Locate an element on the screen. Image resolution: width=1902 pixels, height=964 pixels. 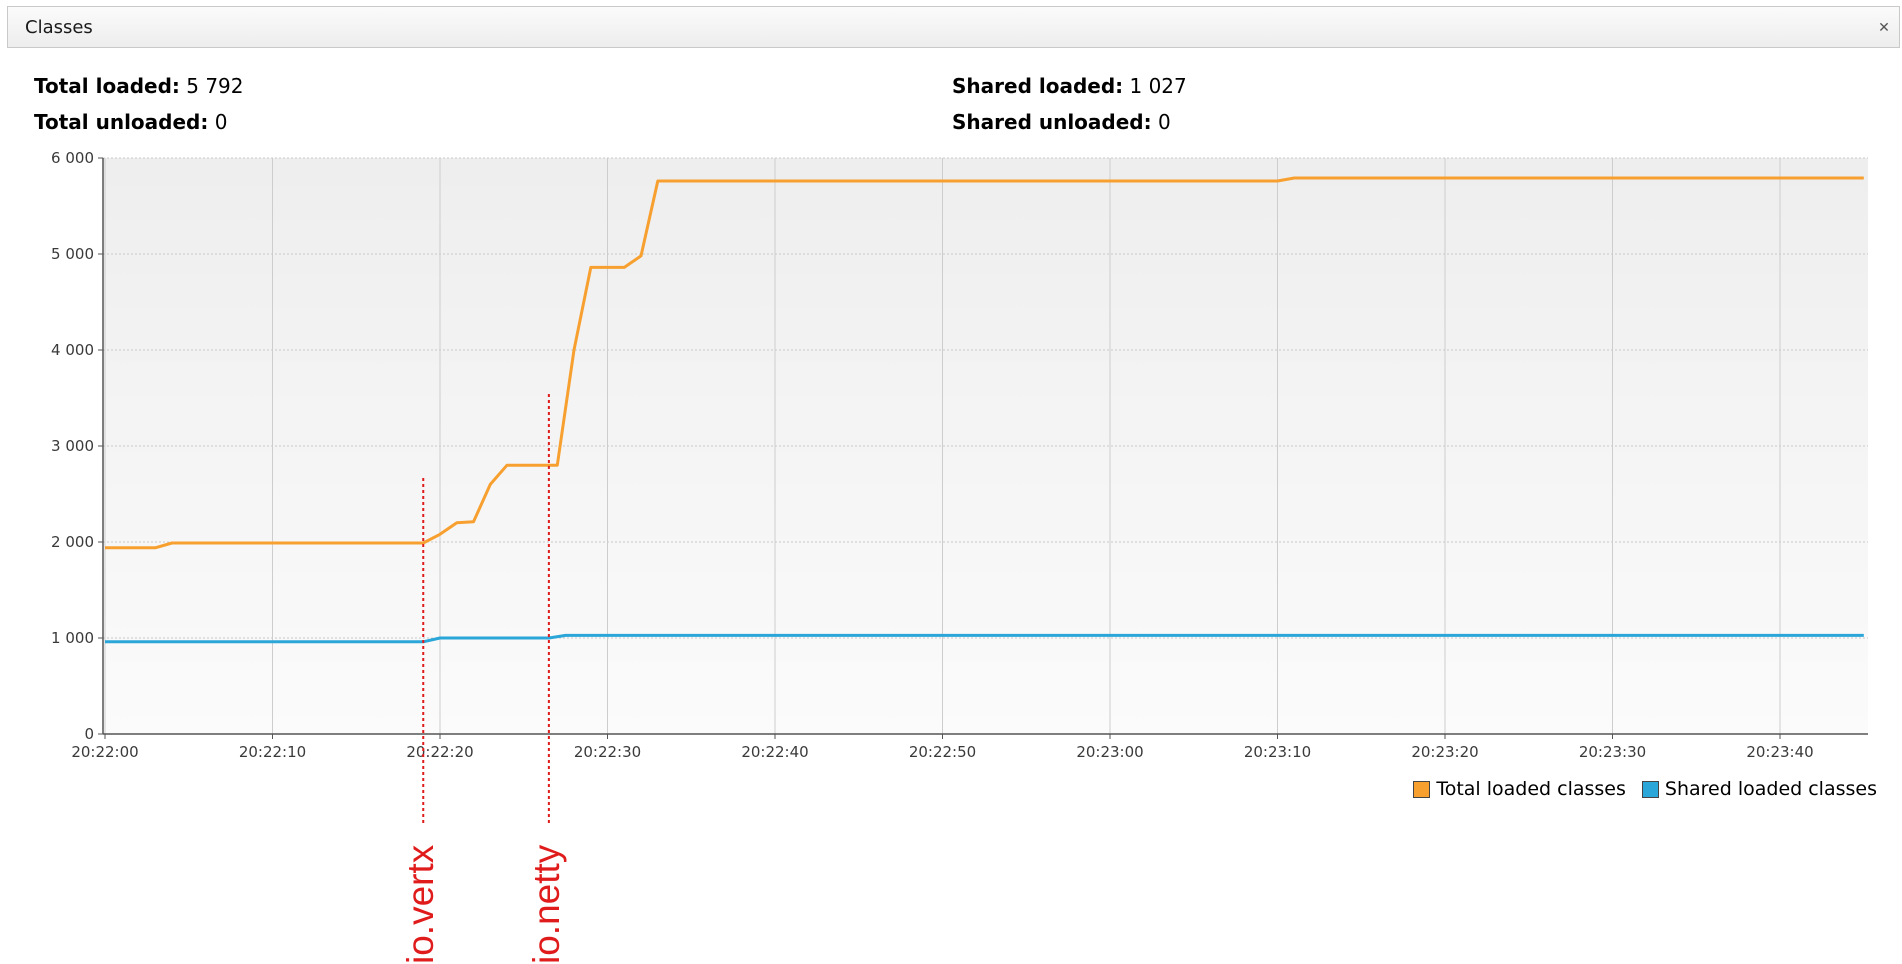
y-tick-label: 3 000 is located at coordinates (72, 446).